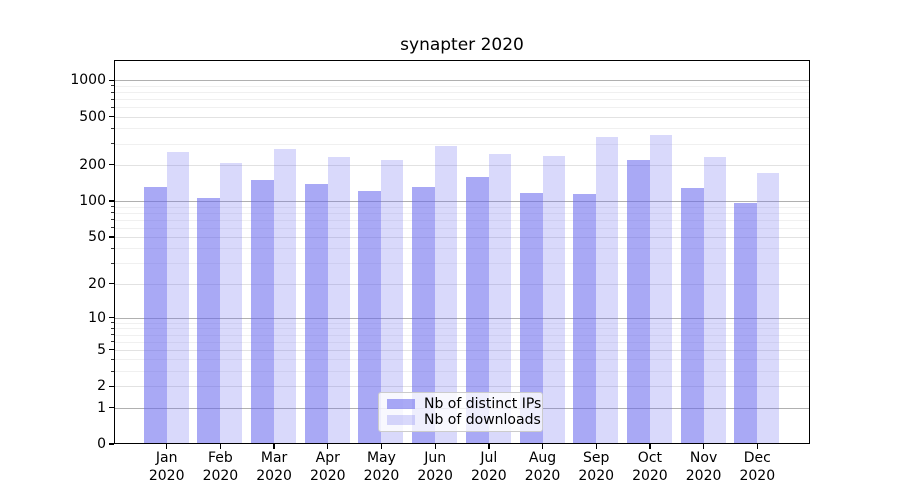  Describe the element at coordinates (585, 318) in the screenshot. I see `bar-distinct-ips-sep` at that location.